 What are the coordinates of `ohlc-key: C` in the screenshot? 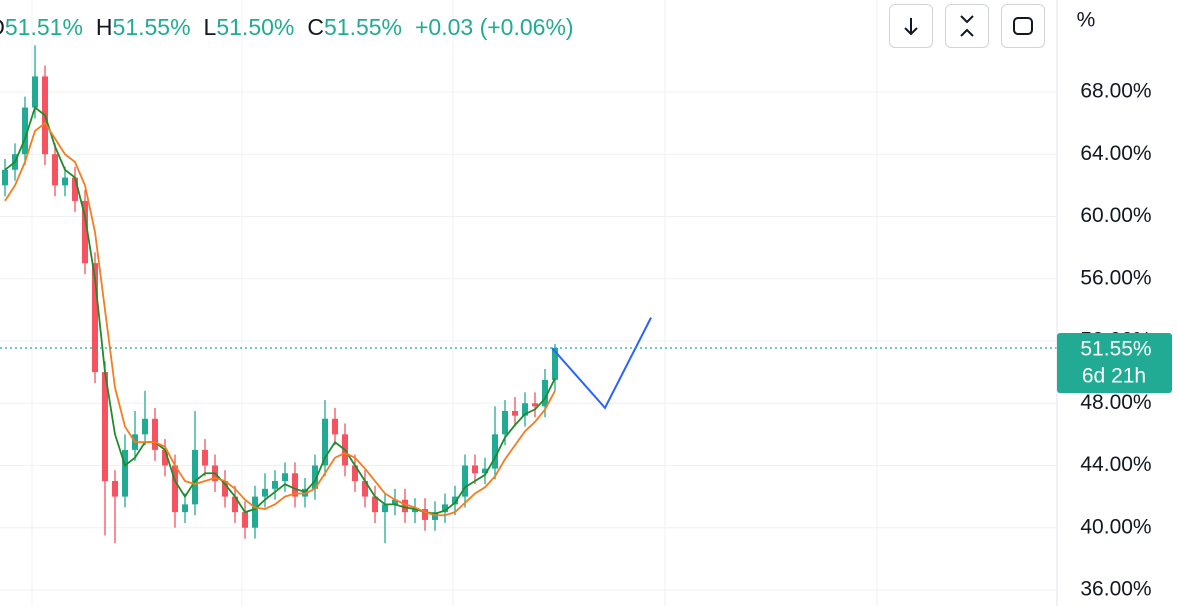 It's located at (315, 27).